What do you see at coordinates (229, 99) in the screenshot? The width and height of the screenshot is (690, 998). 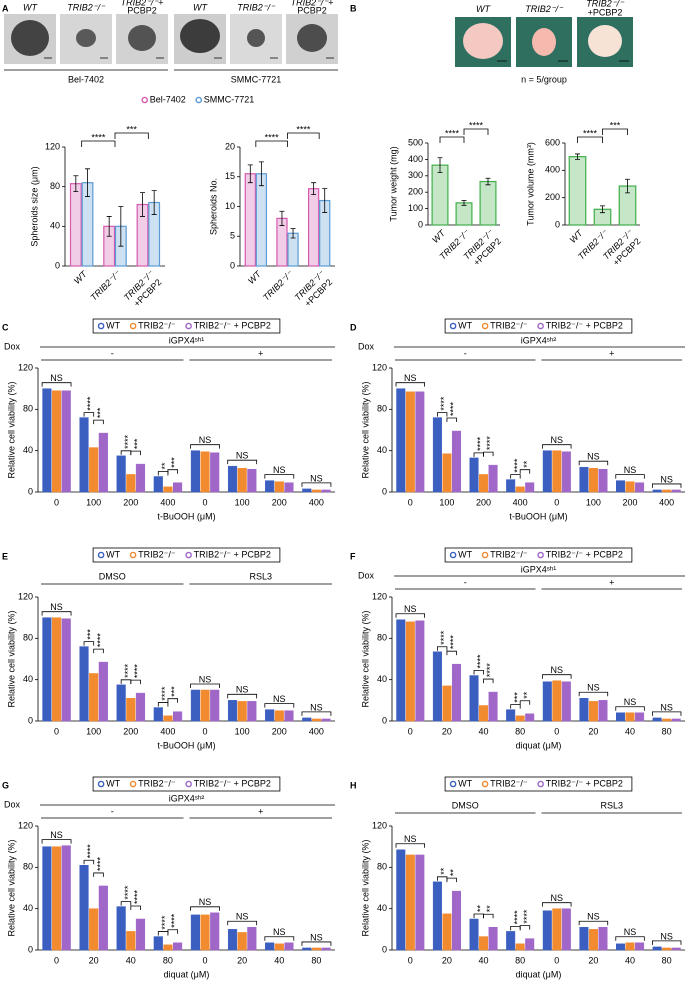 I see `legend-label: SMMC-7721` at bounding box center [229, 99].